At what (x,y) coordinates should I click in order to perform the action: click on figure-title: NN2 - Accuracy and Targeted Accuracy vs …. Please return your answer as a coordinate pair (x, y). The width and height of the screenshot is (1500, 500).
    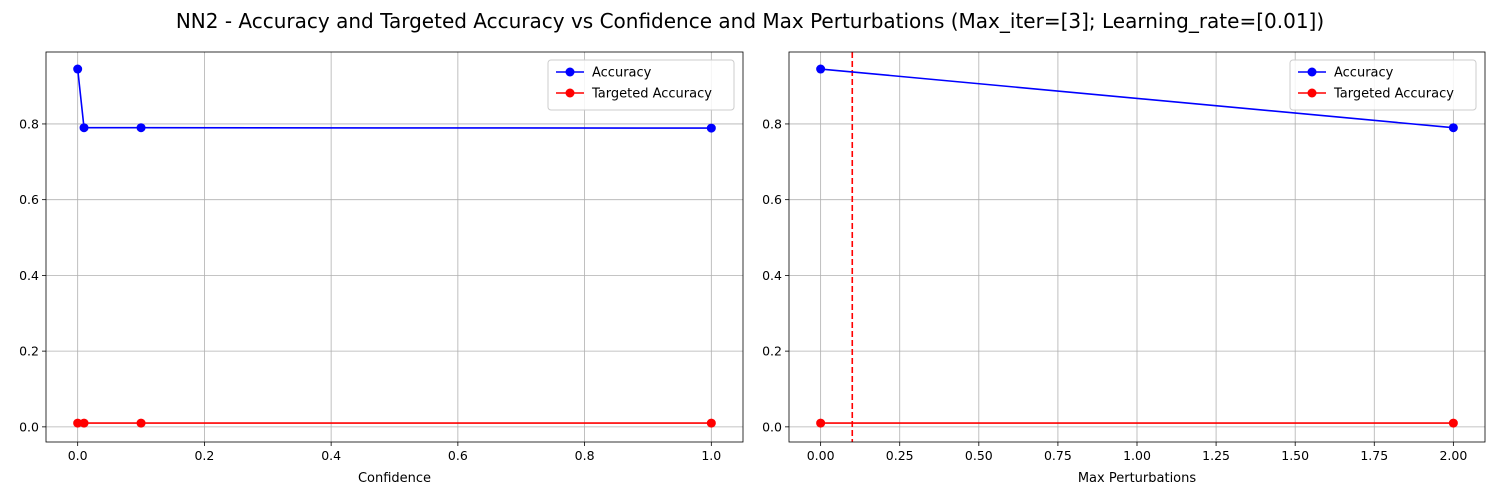
    Looking at the image, I should click on (750, 21).